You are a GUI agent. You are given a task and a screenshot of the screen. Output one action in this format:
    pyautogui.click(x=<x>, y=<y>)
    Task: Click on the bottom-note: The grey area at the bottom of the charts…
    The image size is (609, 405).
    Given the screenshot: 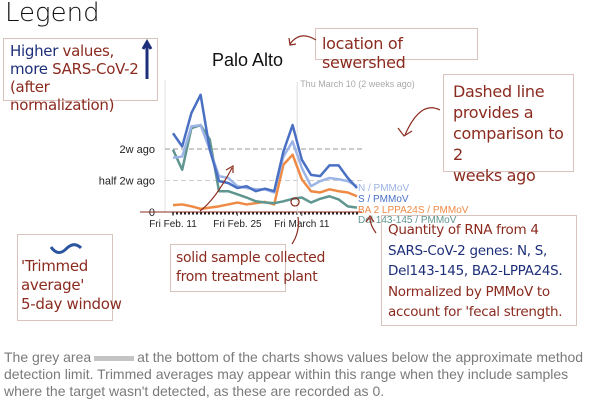 What is the action you would take?
    pyautogui.click(x=304, y=374)
    